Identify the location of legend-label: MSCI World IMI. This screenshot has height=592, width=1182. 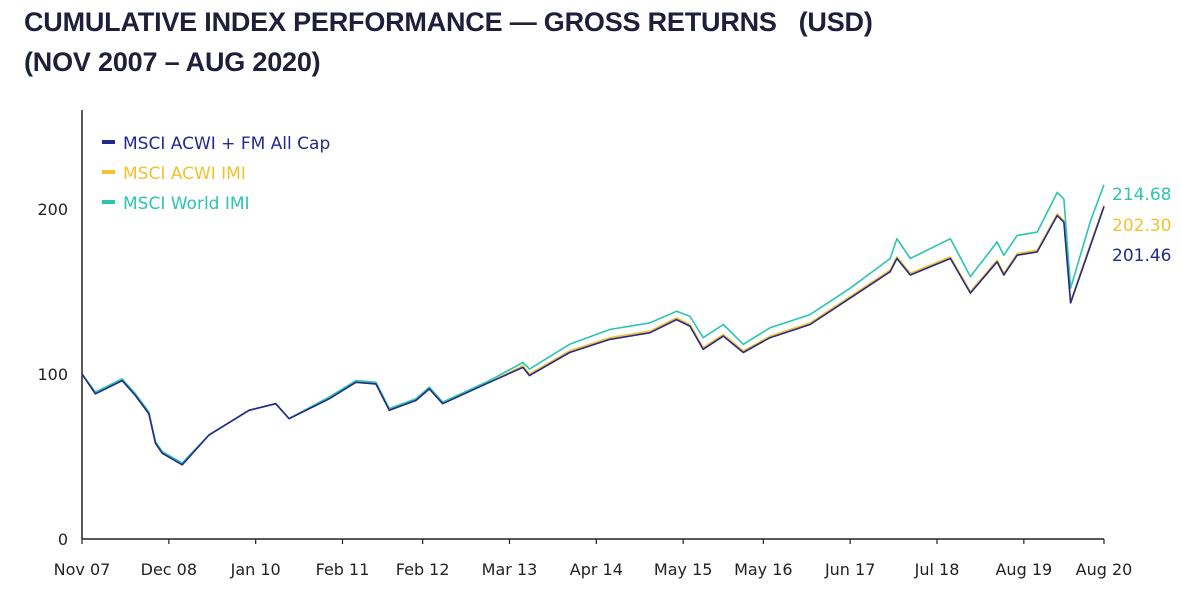
(186, 204).